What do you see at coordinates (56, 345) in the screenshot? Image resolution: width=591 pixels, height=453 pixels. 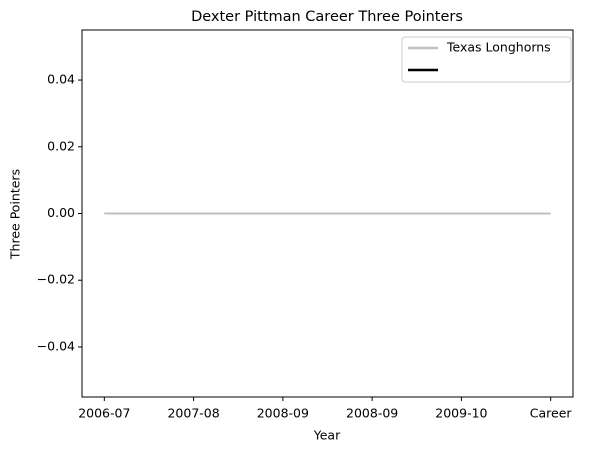 I see `y-tick-label: −0.04` at bounding box center [56, 345].